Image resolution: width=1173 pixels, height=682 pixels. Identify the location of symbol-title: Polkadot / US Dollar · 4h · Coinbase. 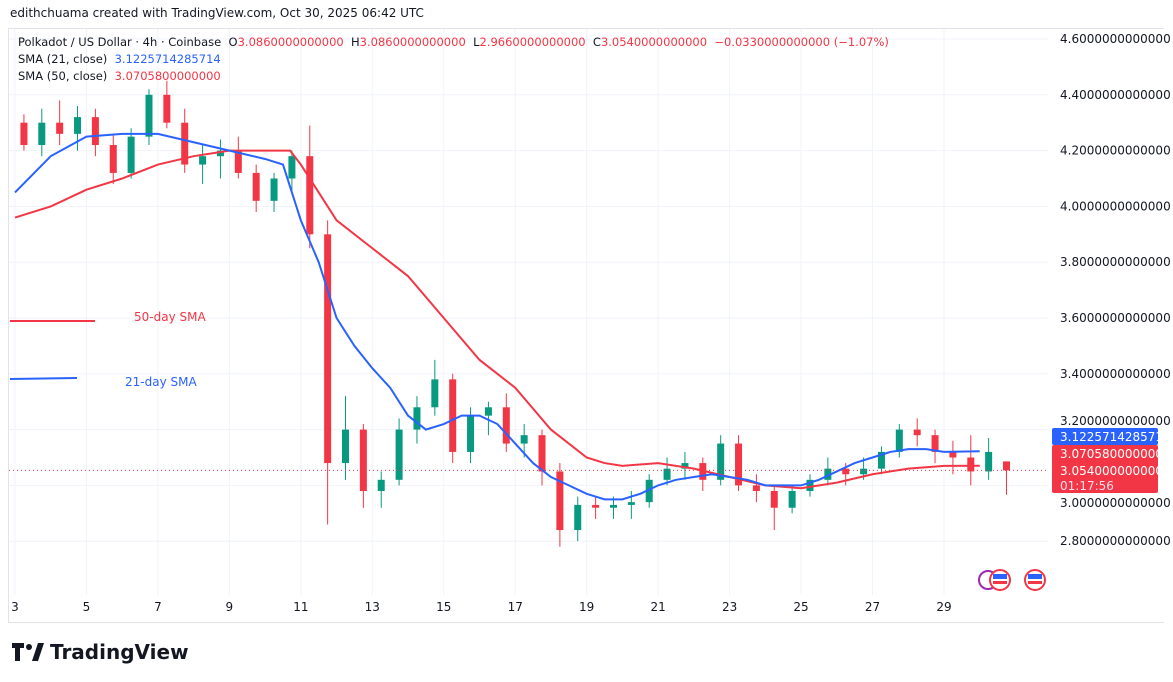
(120, 42).